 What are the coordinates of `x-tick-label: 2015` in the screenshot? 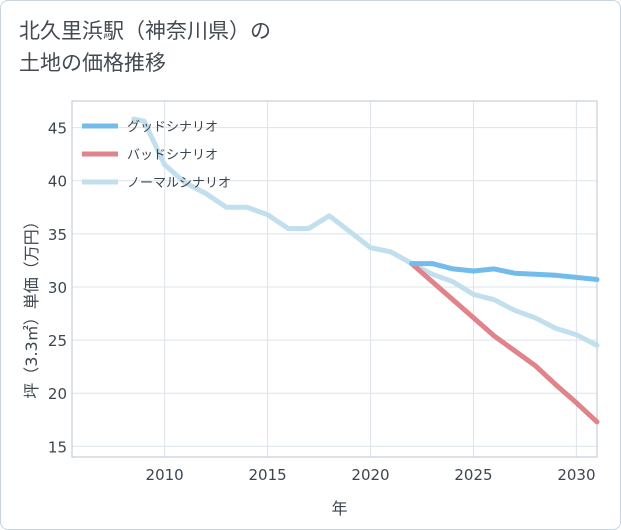 It's located at (267, 475).